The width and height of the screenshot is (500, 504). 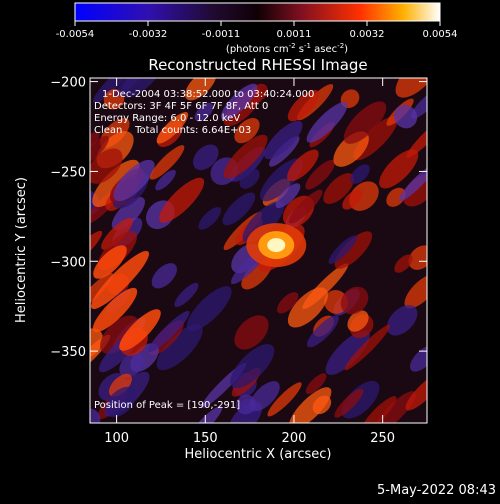 What do you see at coordinates (21, 250) in the screenshot?
I see `y-axis-label: Heliocentric Y (arcsec)` at bounding box center [21, 250].